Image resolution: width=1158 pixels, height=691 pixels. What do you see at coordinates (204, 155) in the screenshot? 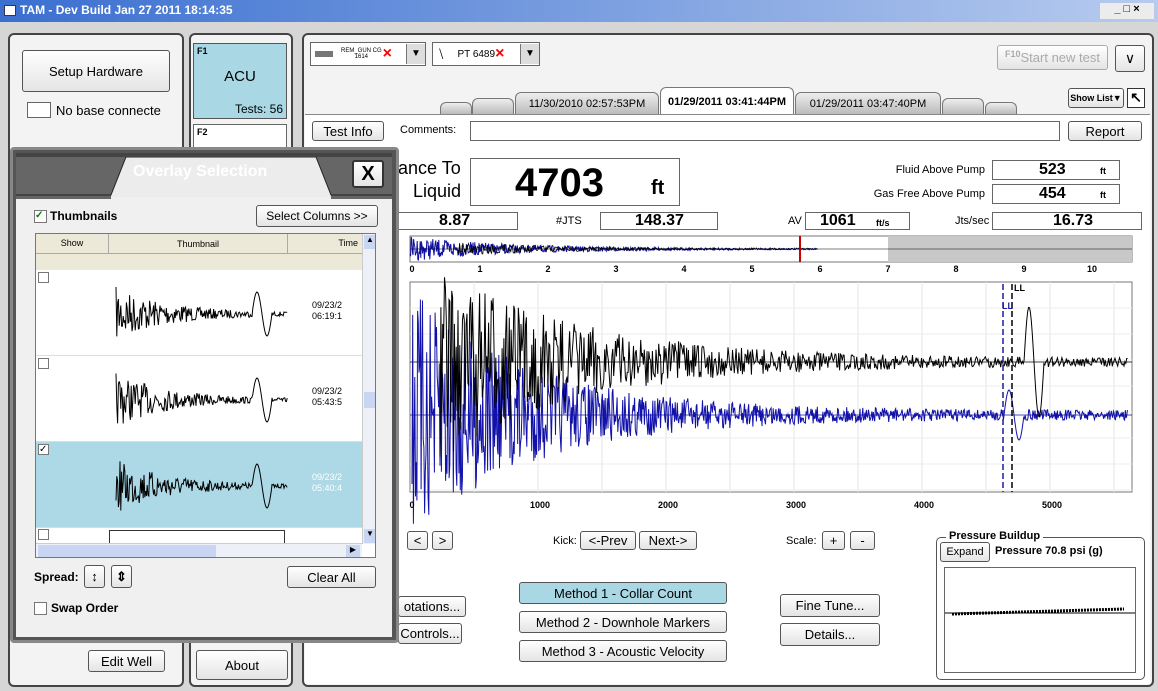
I see `header-top` at bounding box center [204, 155].